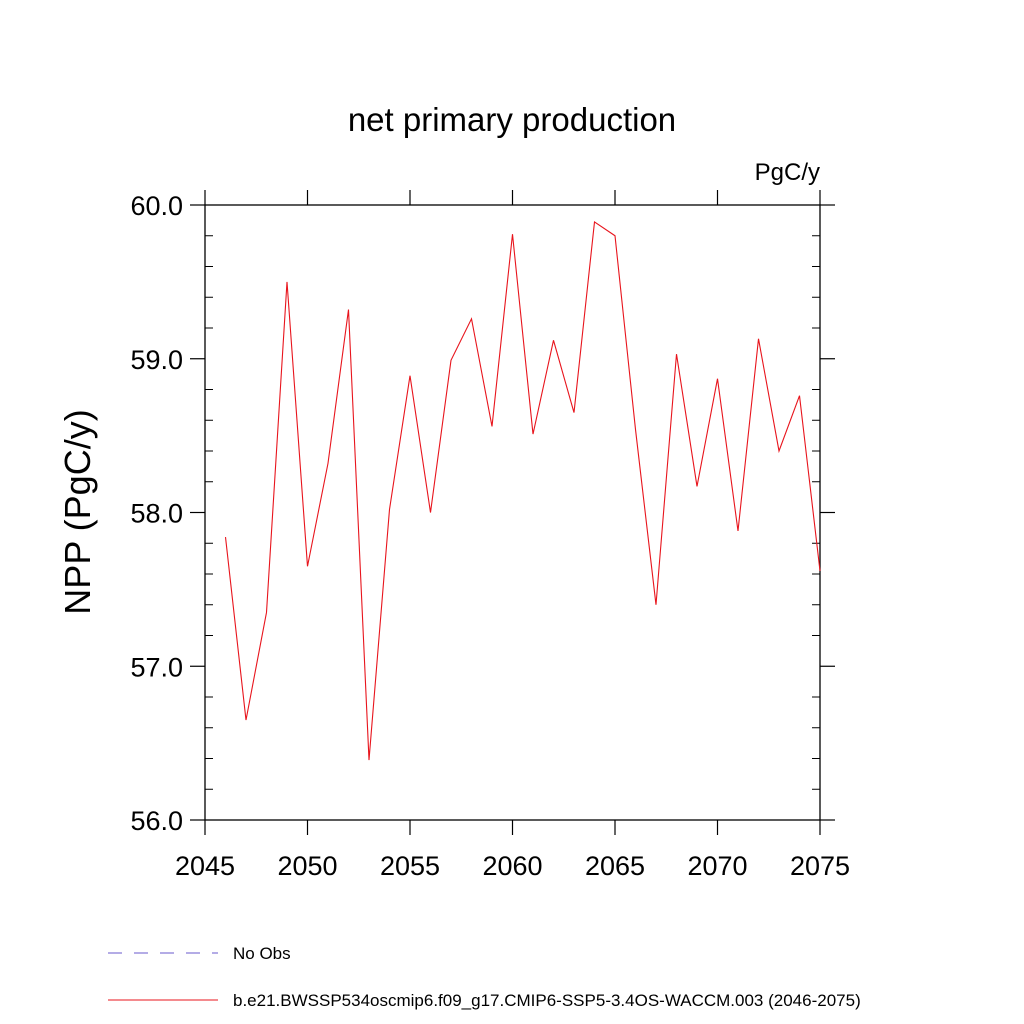 Image resolution: width=1024 pixels, height=1024 pixels. Describe the element at coordinates (615, 866) in the screenshot. I see `x-tick-label: 2065` at that location.